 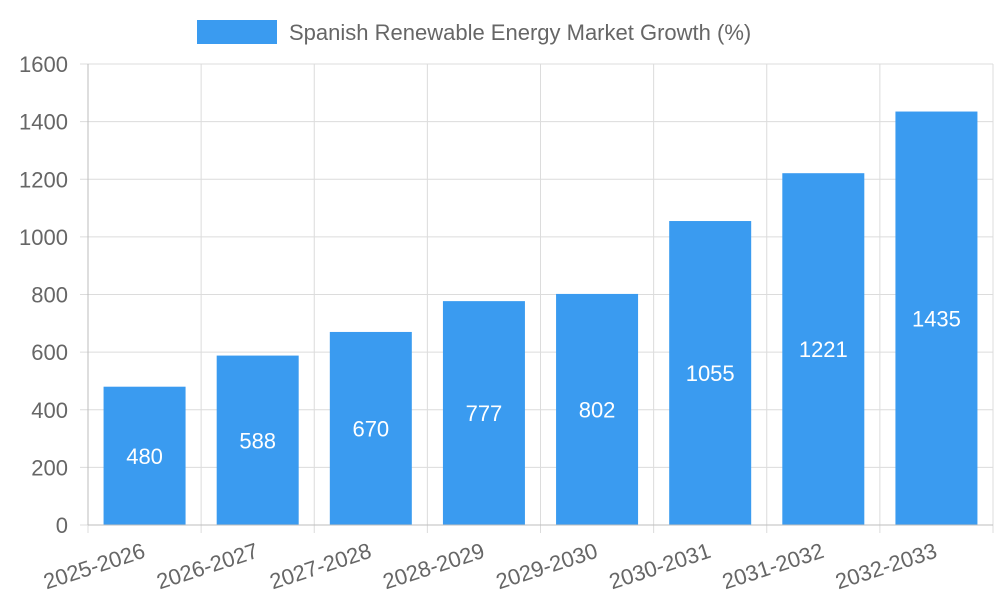 I want to click on x-tick-label: 2031-2032, so click(x=773, y=566).